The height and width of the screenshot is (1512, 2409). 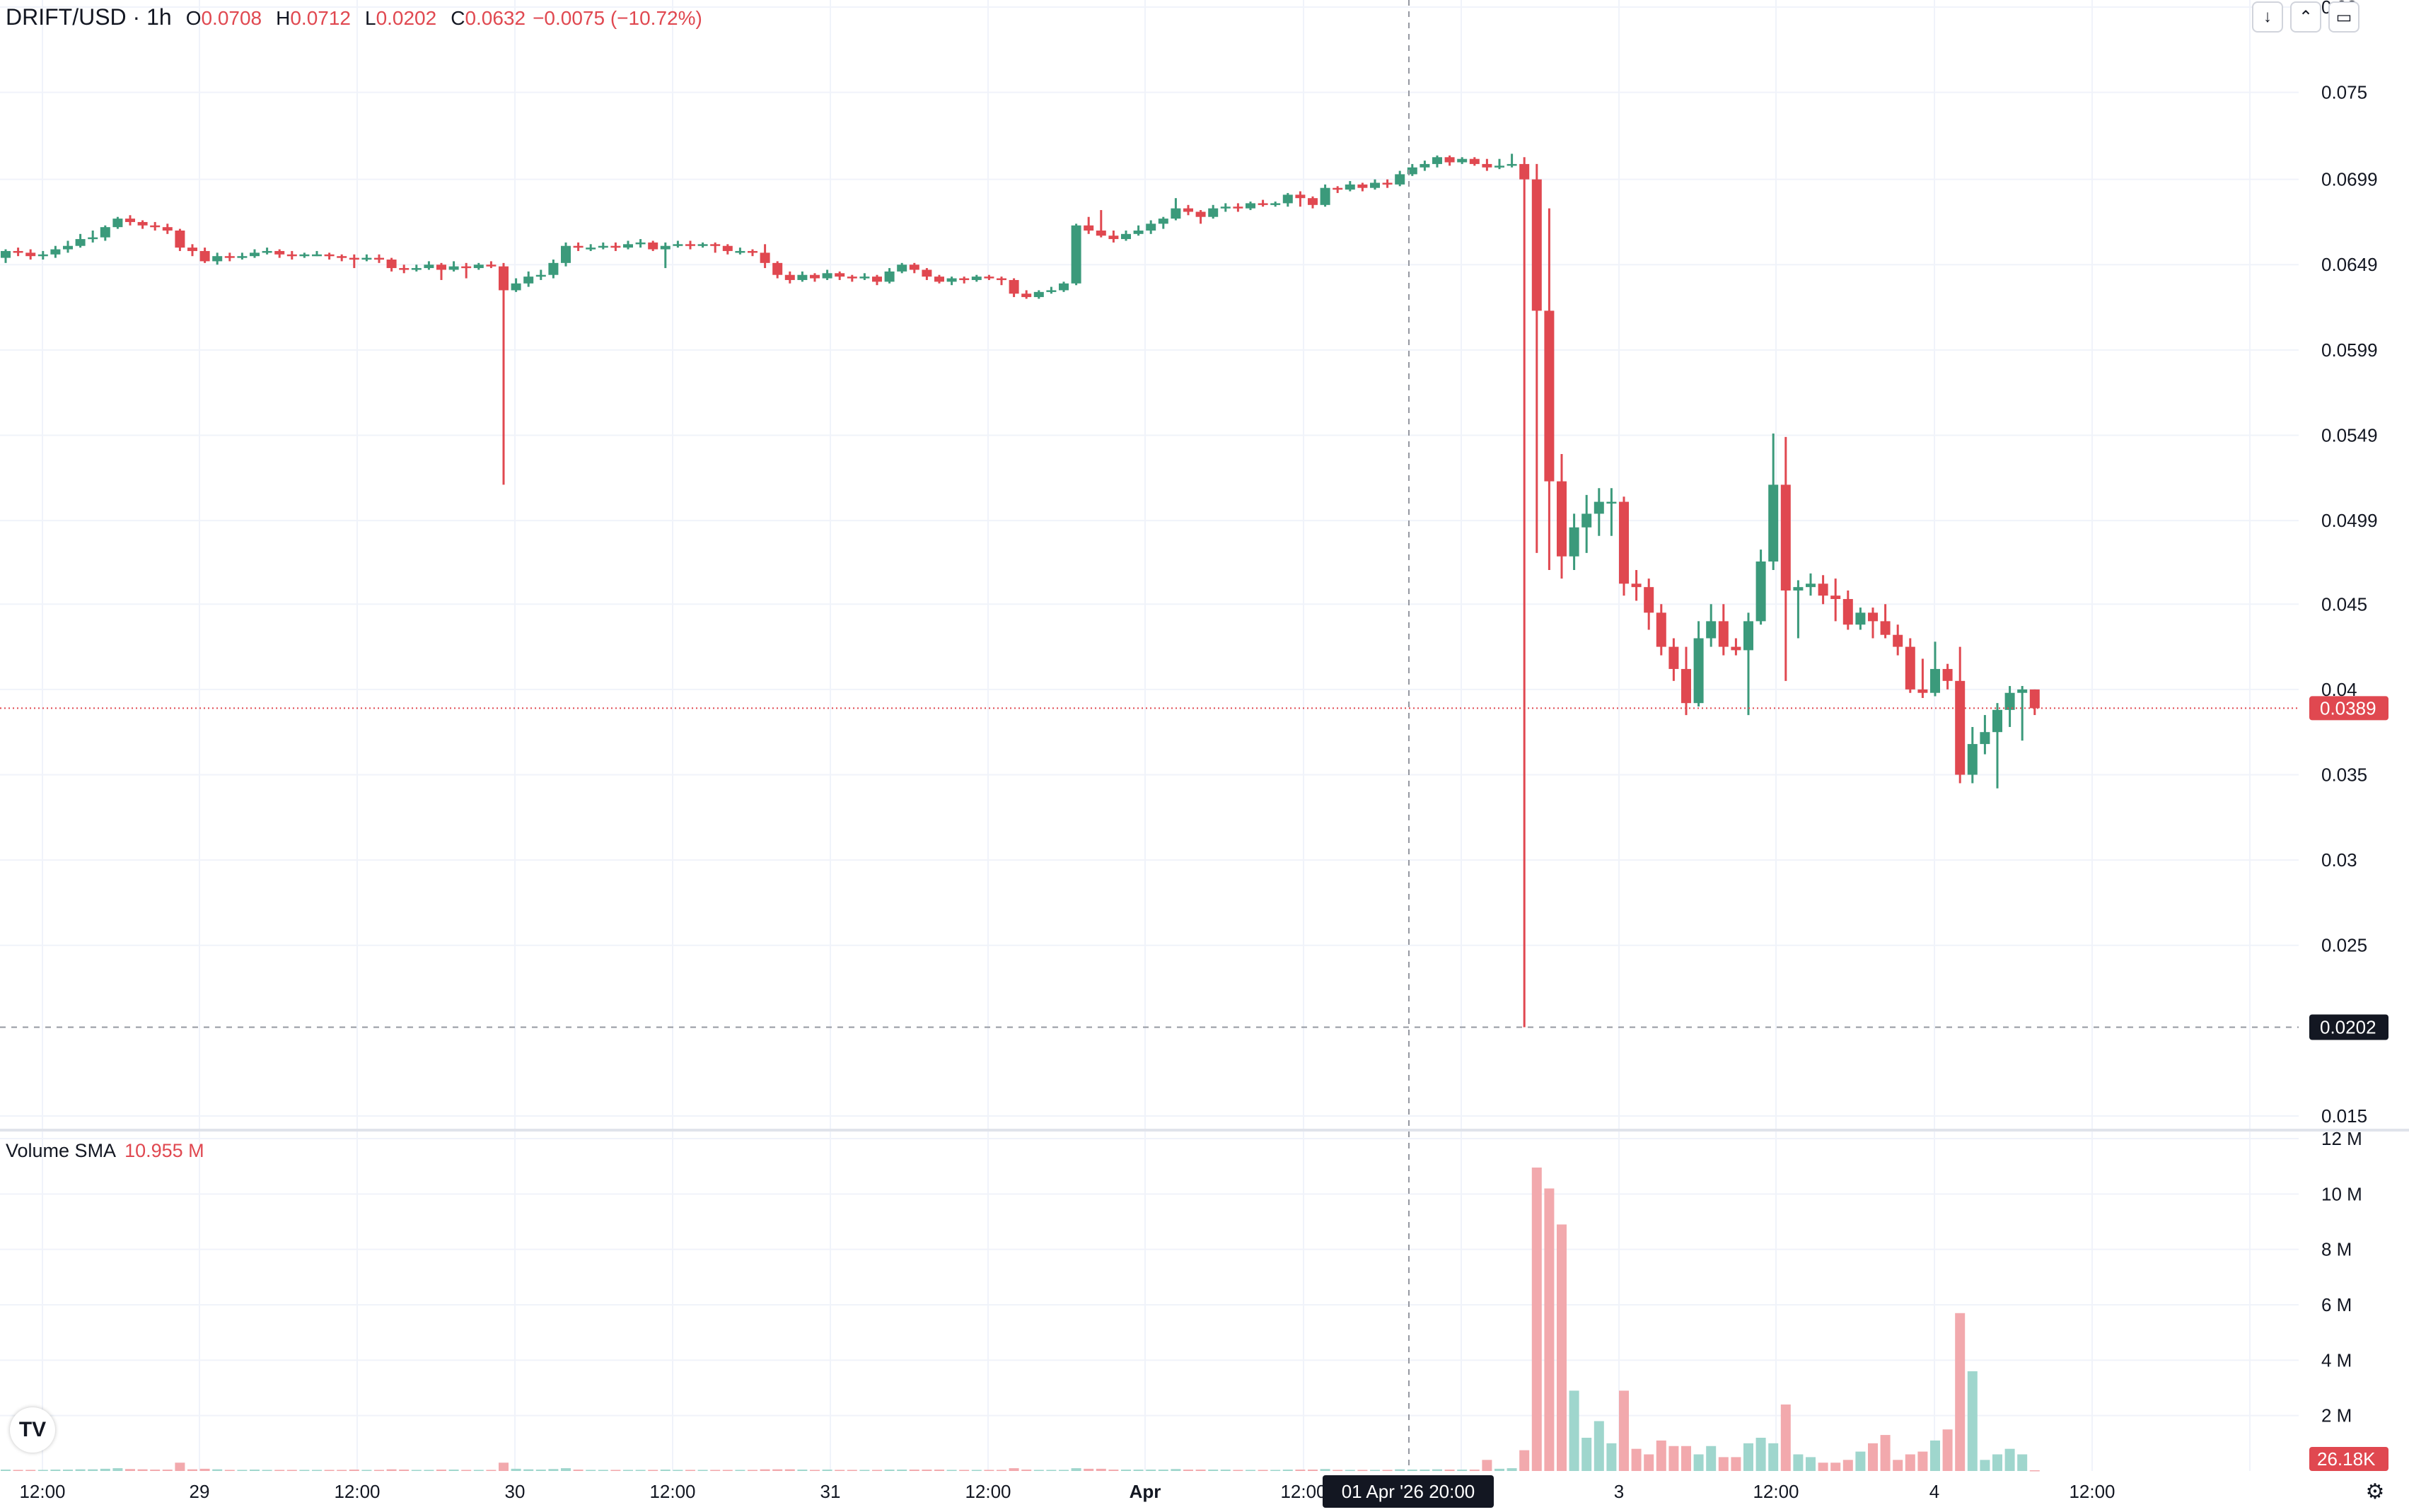 I want to click on low-label: L, so click(x=370, y=18).